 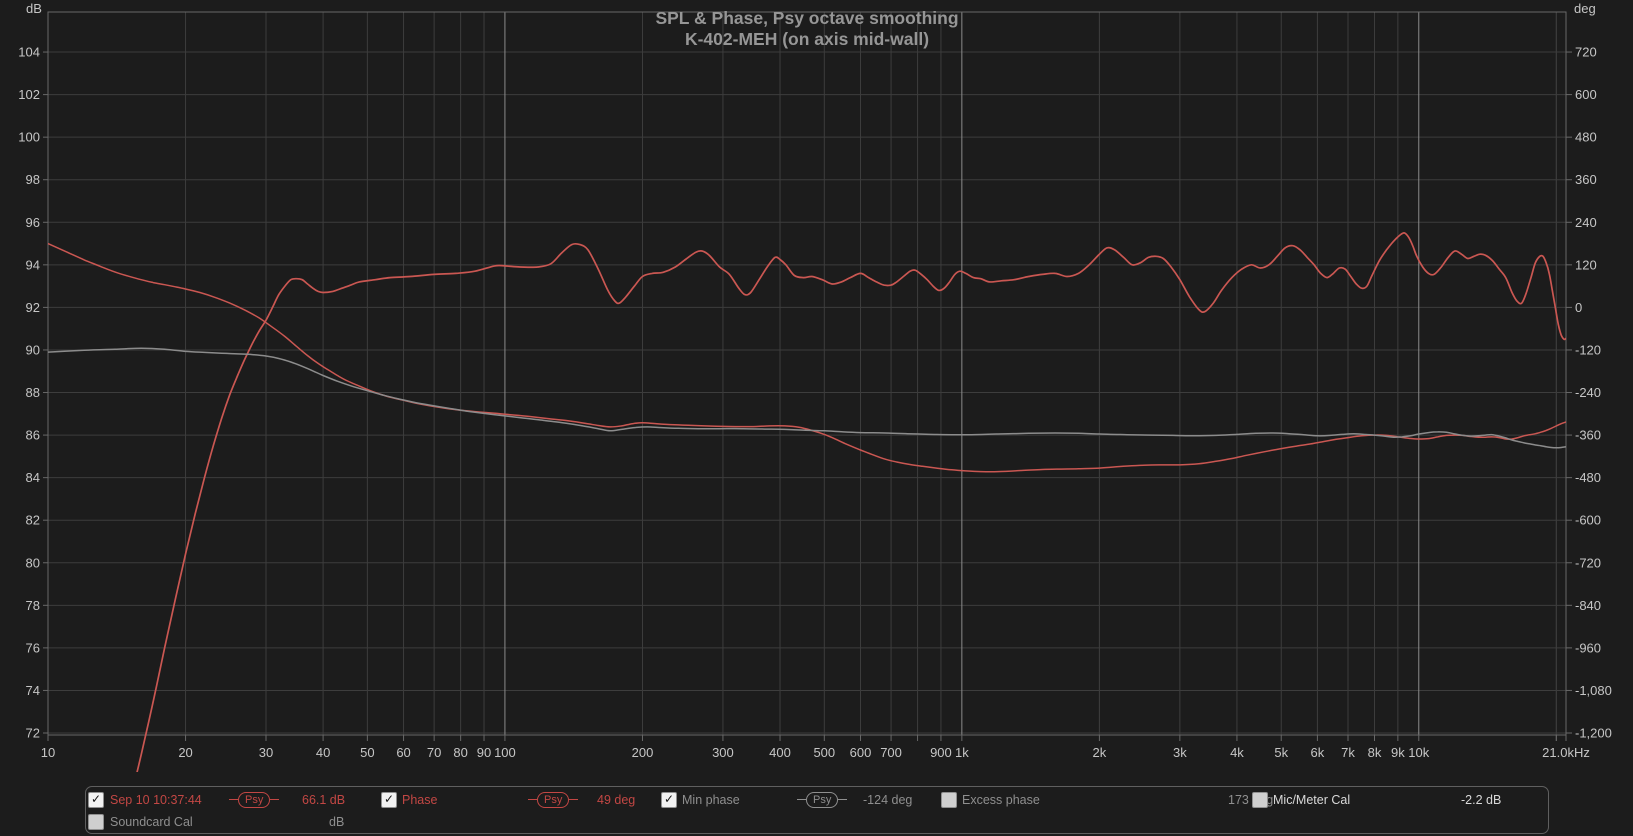 What do you see at coordinates (1588, 477) in the screenshot?
I see `svg-text: -480` at bounding box center [1588, 477].